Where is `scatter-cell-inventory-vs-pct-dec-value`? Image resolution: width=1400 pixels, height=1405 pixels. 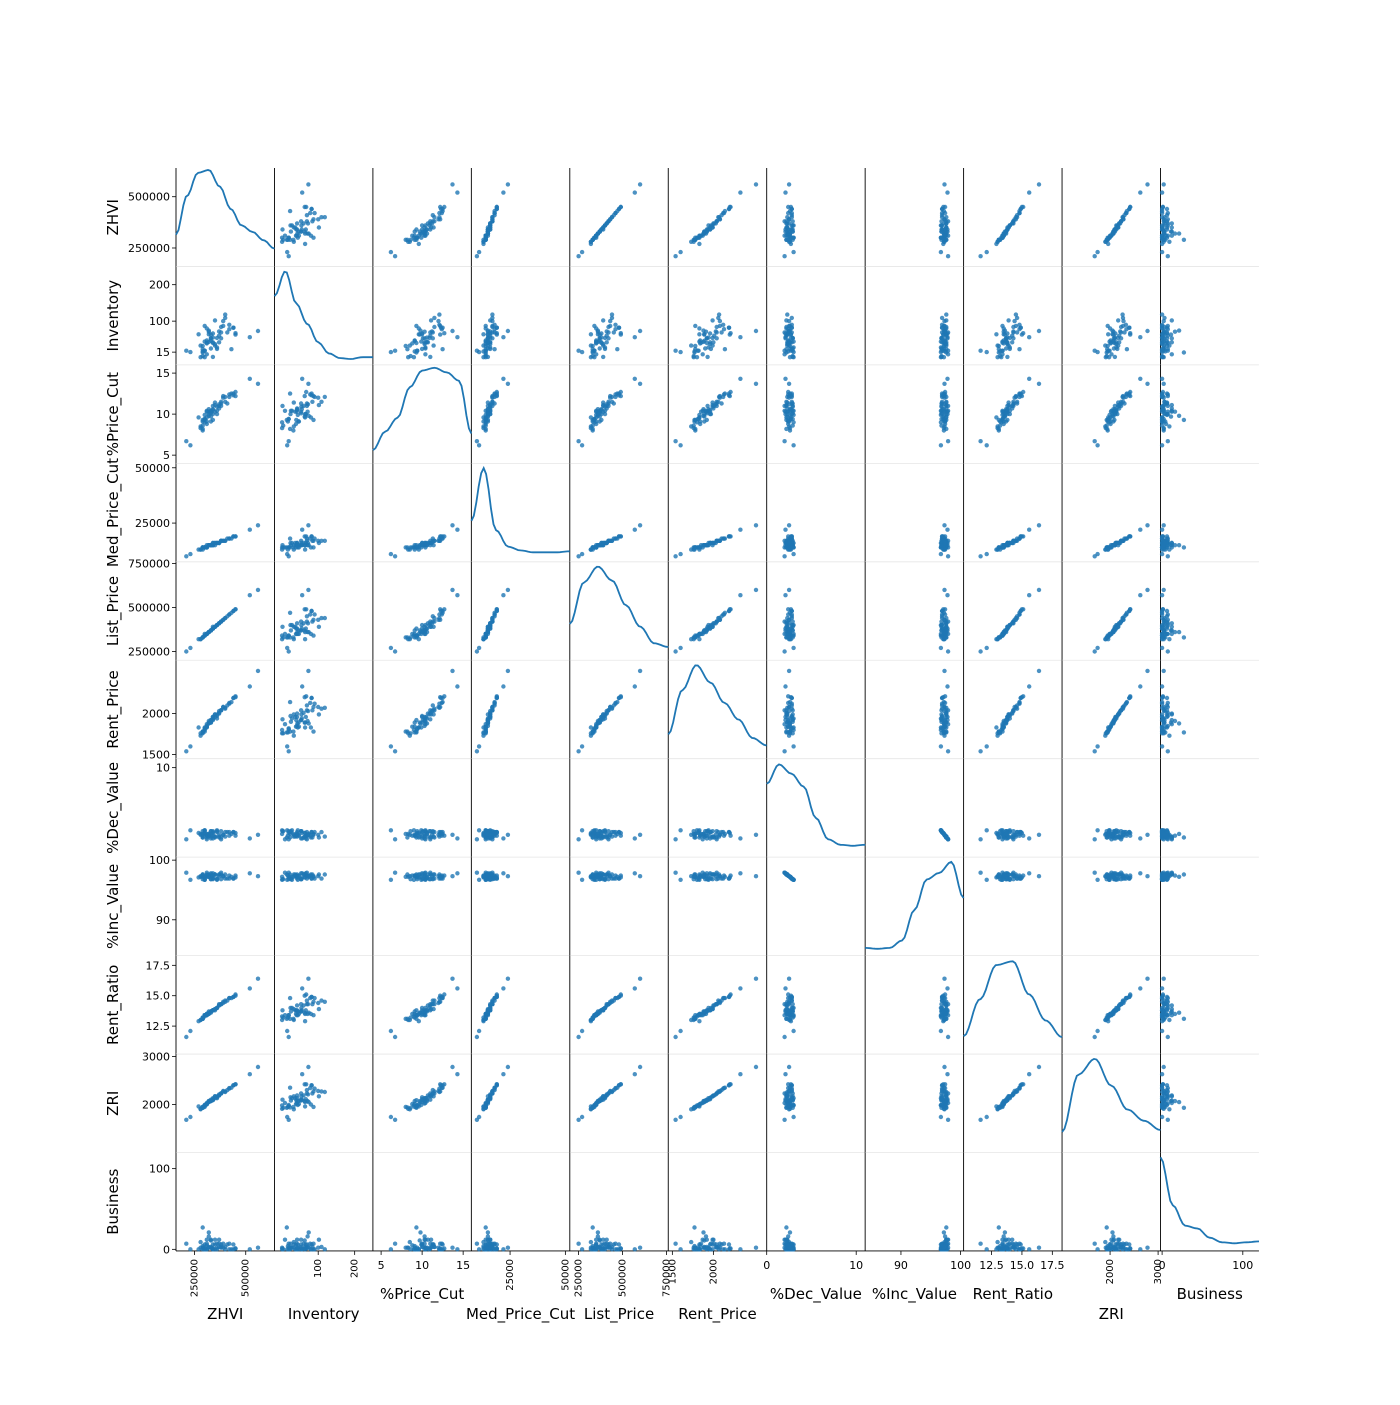 scatter-cell-inventory-vs-pct-dec-value is located at coordinates (788, 335).